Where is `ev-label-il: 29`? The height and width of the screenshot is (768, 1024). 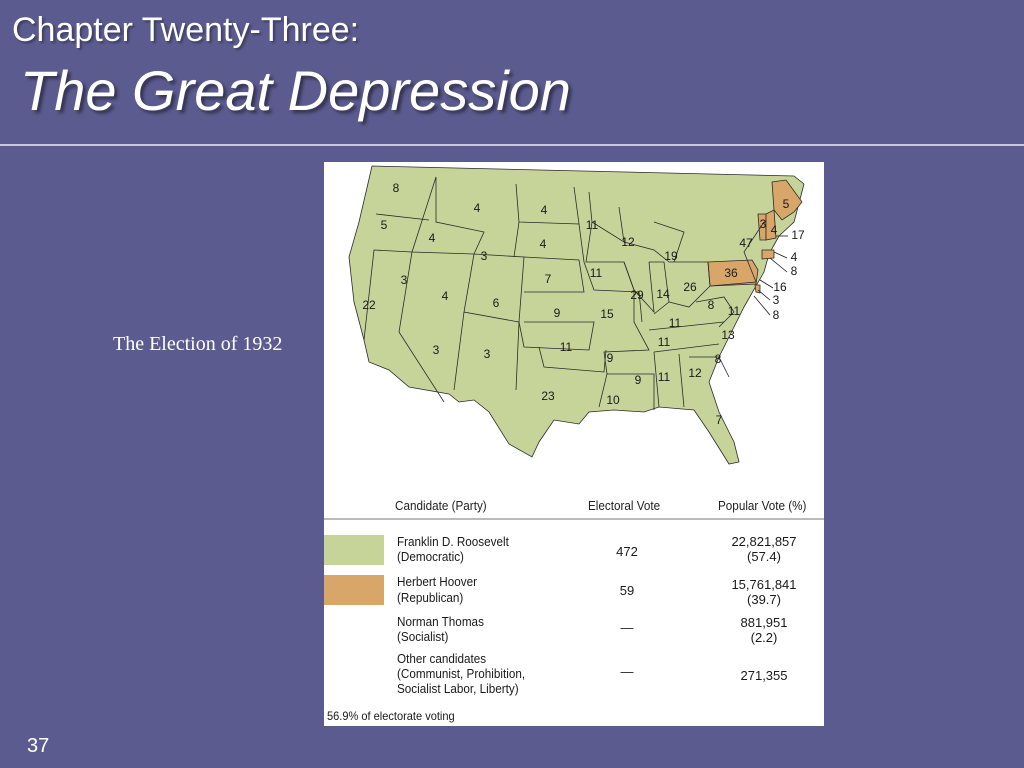 ev-label-il: 29 is located at coordinates (637, 295).